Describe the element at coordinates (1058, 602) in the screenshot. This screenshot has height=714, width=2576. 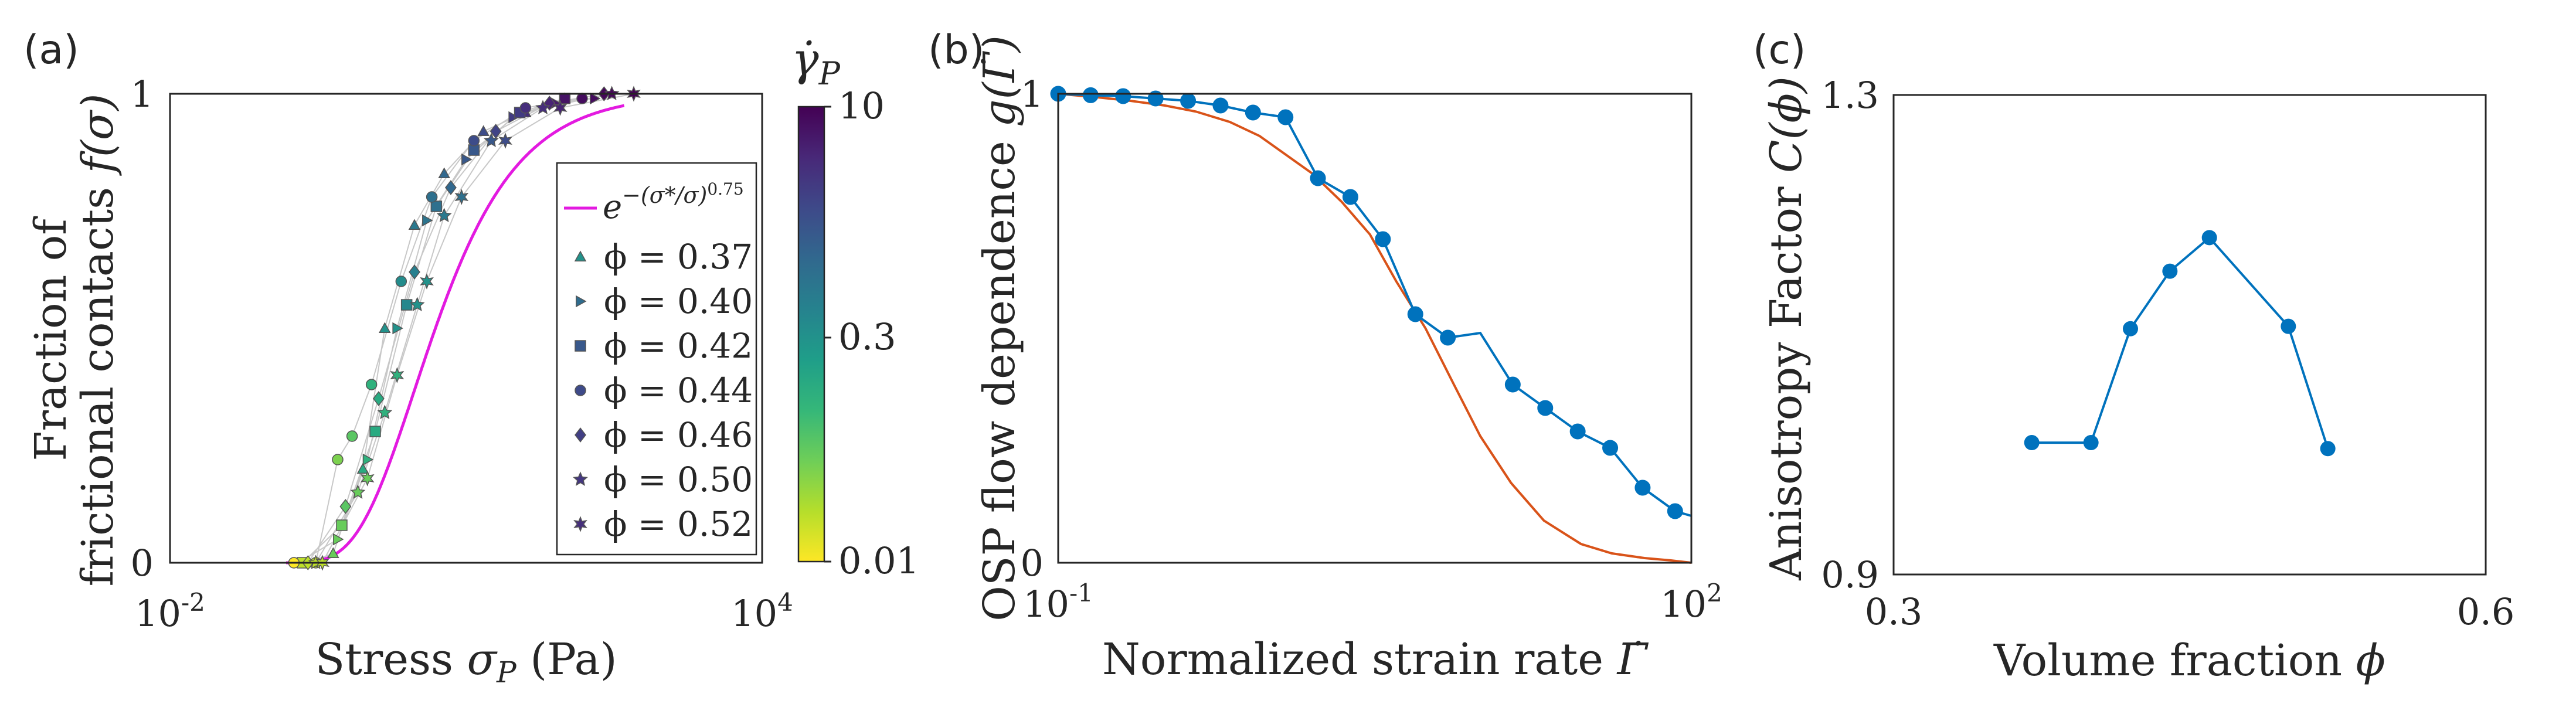
I see `panel-b-xtick-0: 10⁻¹` at that location.